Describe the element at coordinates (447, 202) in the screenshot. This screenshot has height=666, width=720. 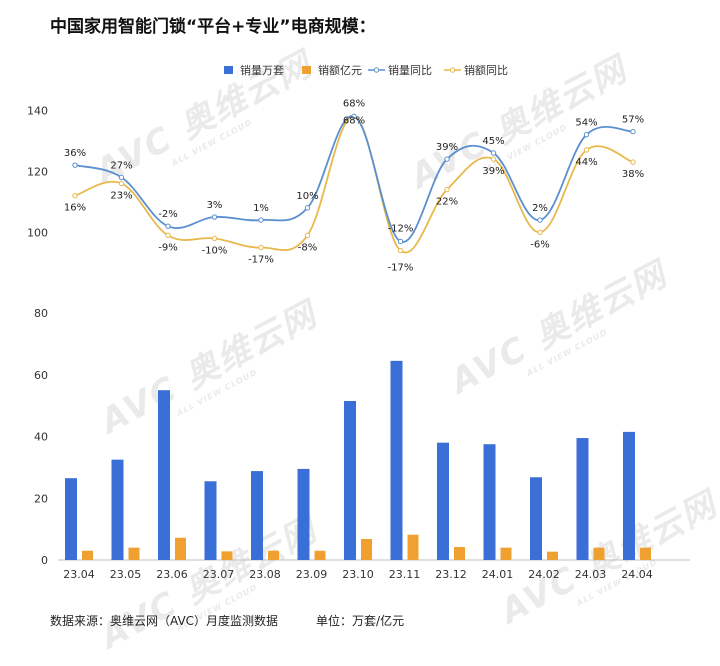
I see `data-label: 22%` at that location.